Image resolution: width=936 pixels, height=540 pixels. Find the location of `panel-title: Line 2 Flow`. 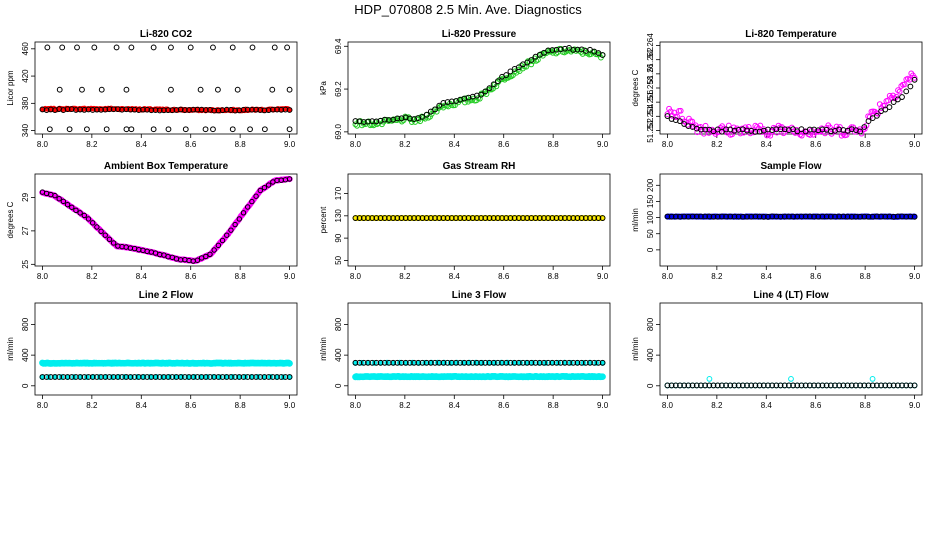

panel-title: Line 2 Flow is located at coordinates (166, 295).